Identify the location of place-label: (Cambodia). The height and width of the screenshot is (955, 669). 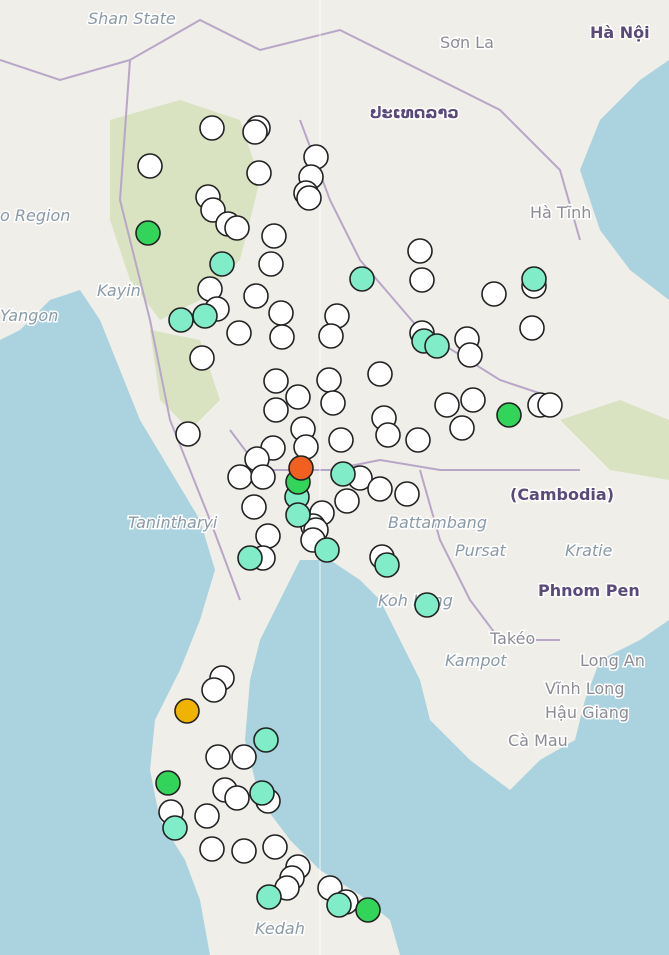
(562, 494).